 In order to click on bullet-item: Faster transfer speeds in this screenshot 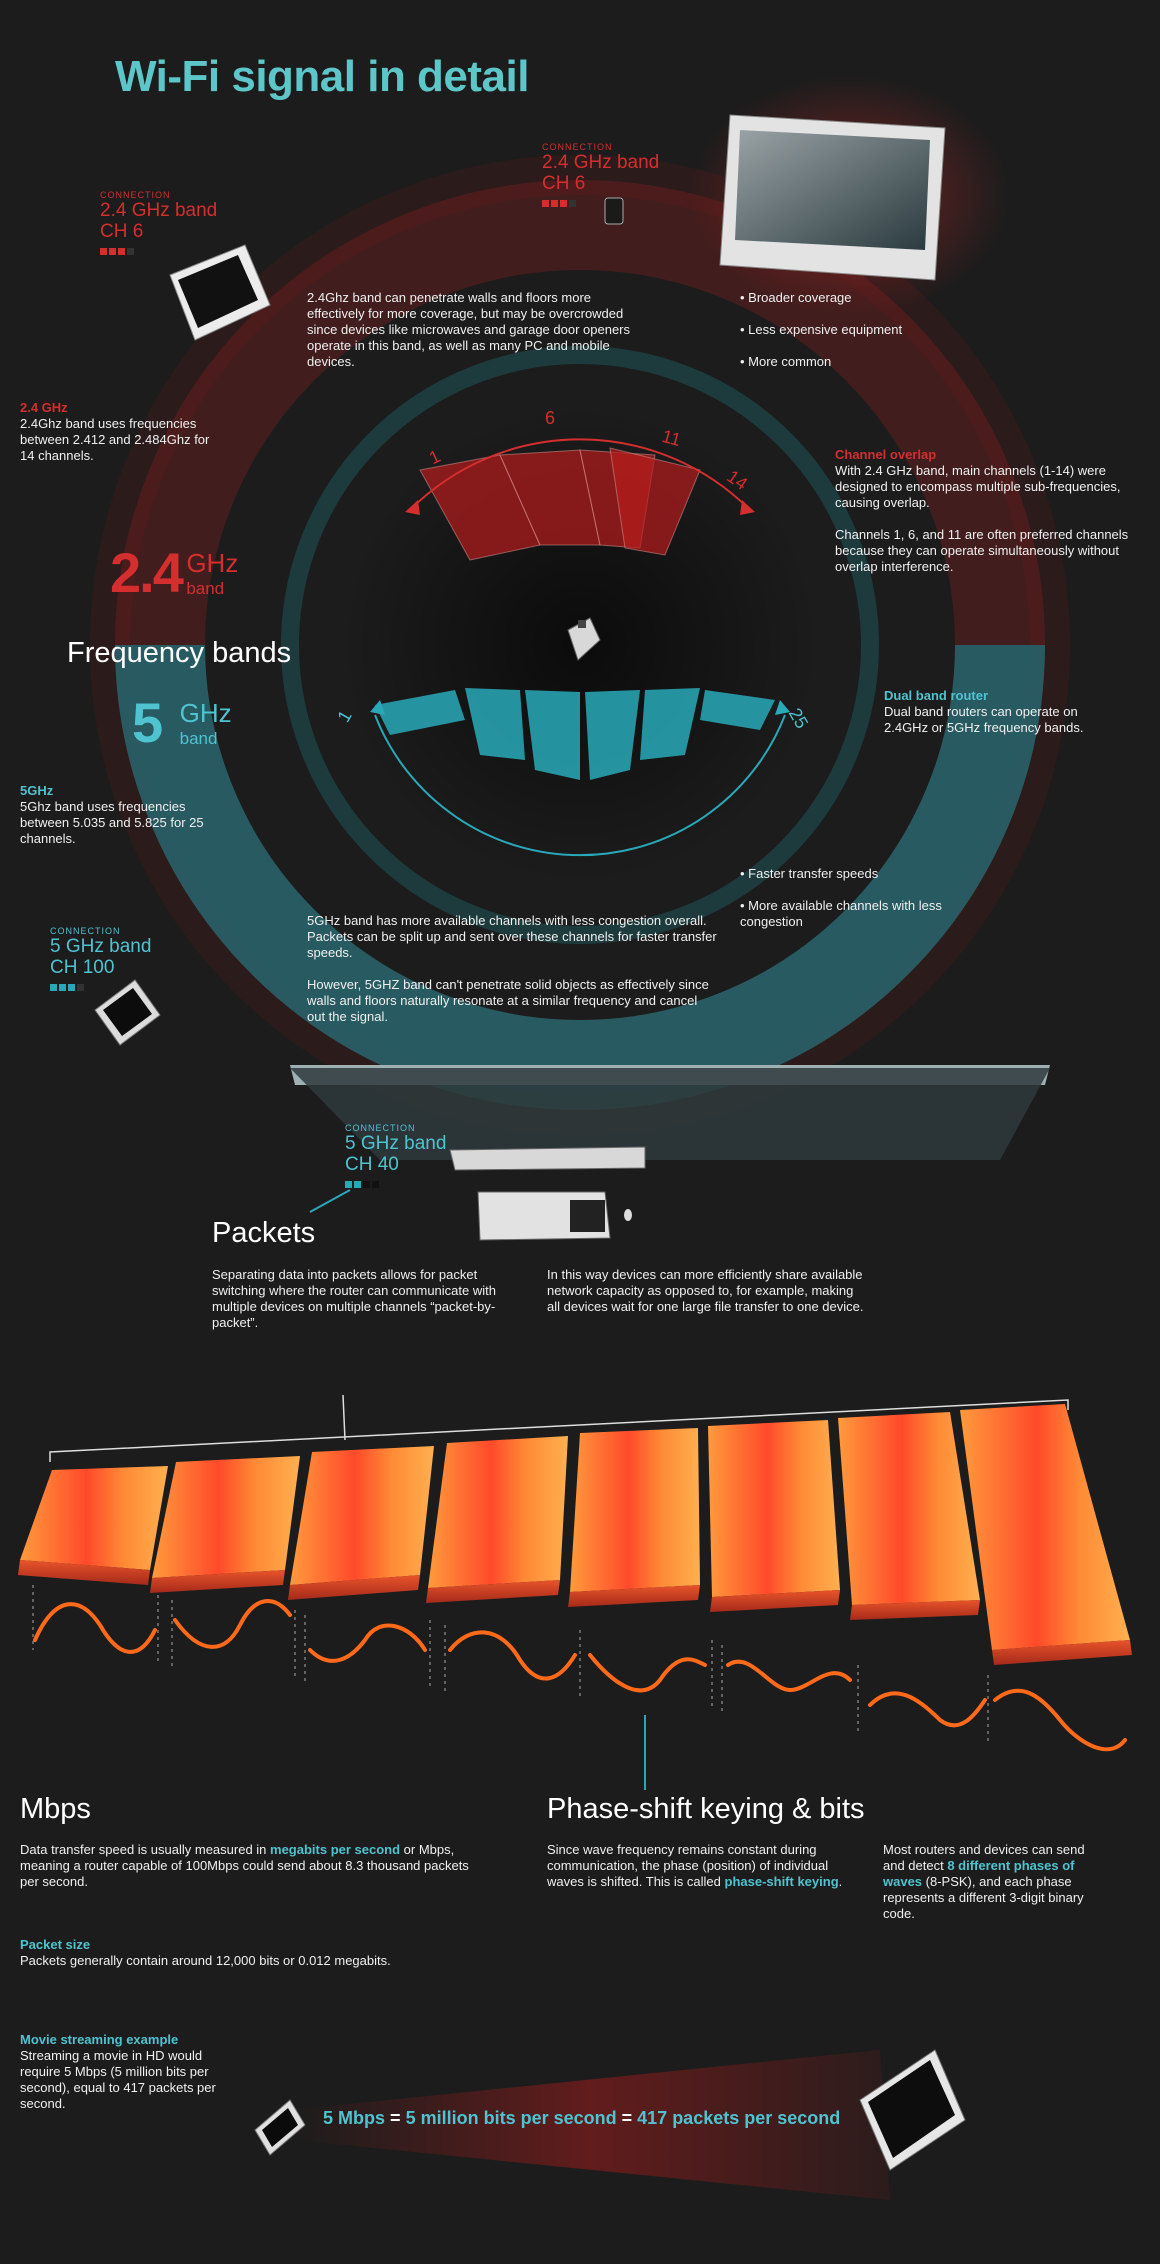, I will do `click(855, 874)`.